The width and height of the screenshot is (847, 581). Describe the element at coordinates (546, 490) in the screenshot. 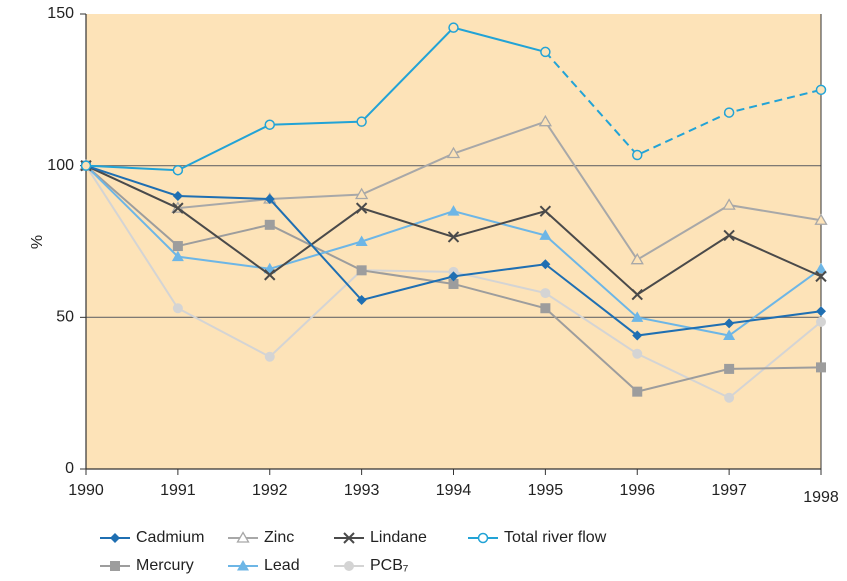

I see `x-tick-label: 1995` at that location.